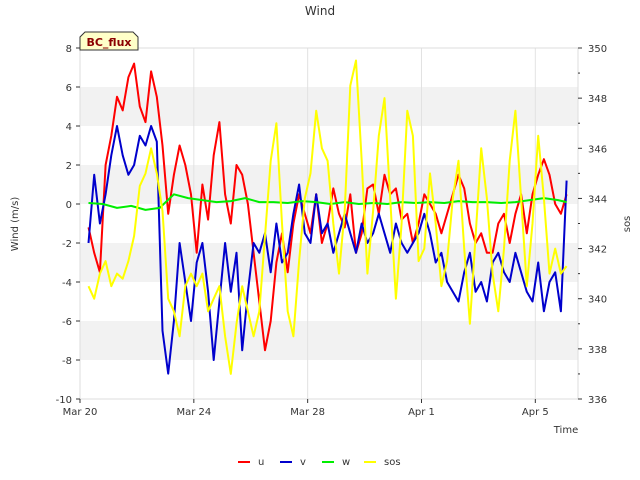 The image size is (640, 480). What do you see at coordinates (327, 202) in the screenshot?
I see `series-line-w` at bounding box center [327, 202].